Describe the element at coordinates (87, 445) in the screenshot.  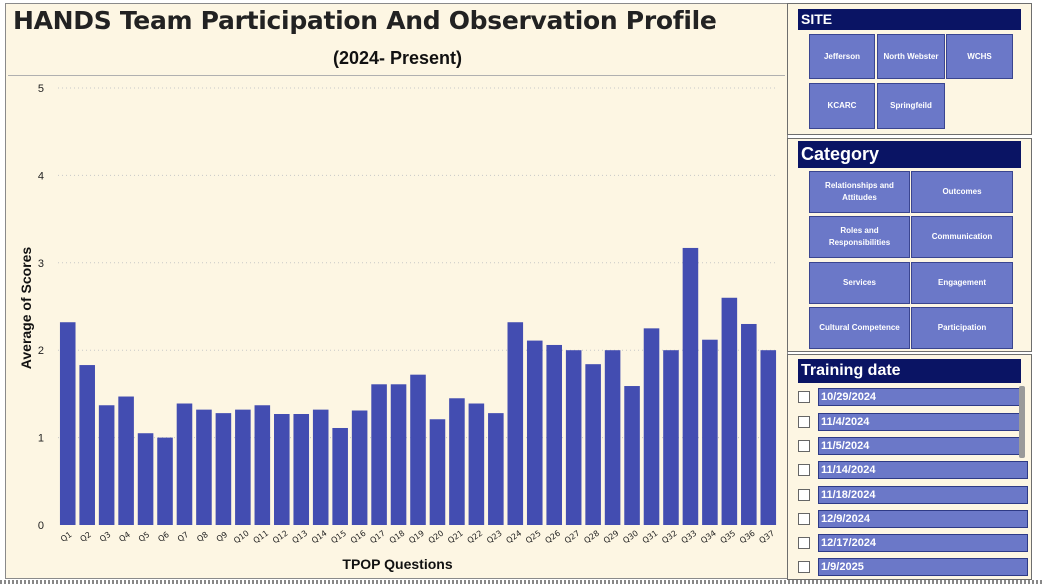
I see `bar-q2` at that location.